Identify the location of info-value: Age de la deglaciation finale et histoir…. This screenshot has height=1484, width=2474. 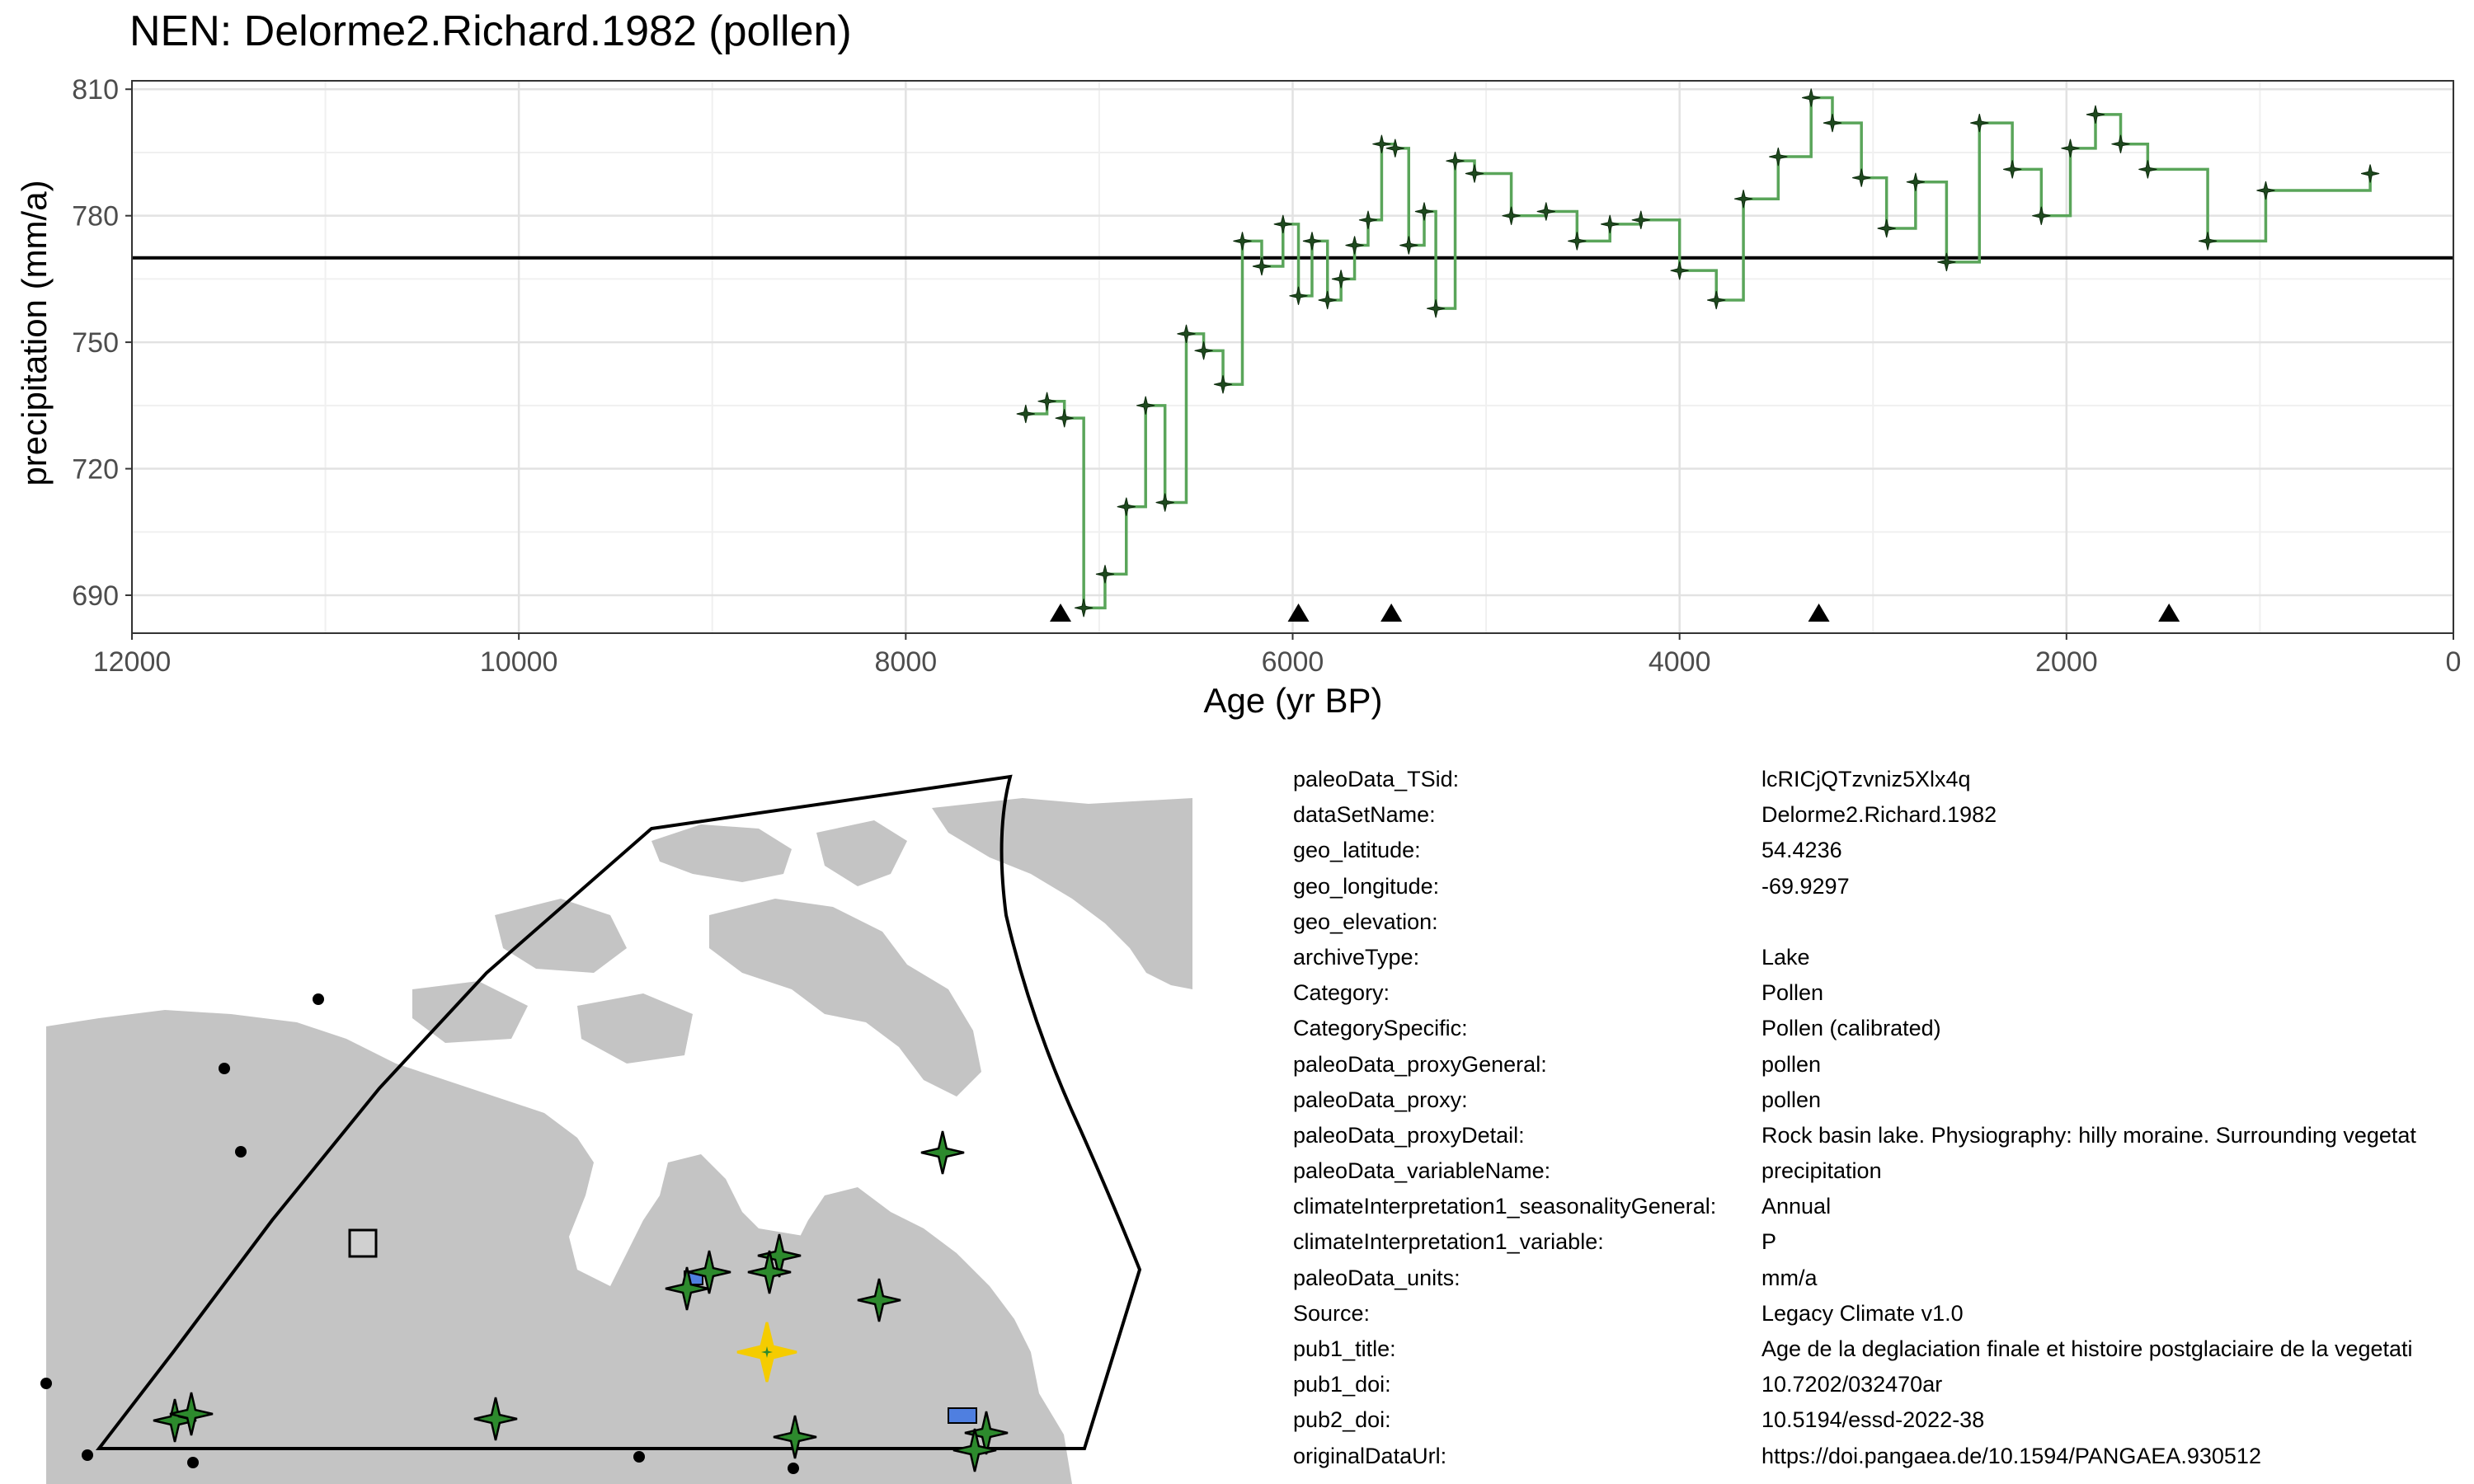
(2087, 1348).